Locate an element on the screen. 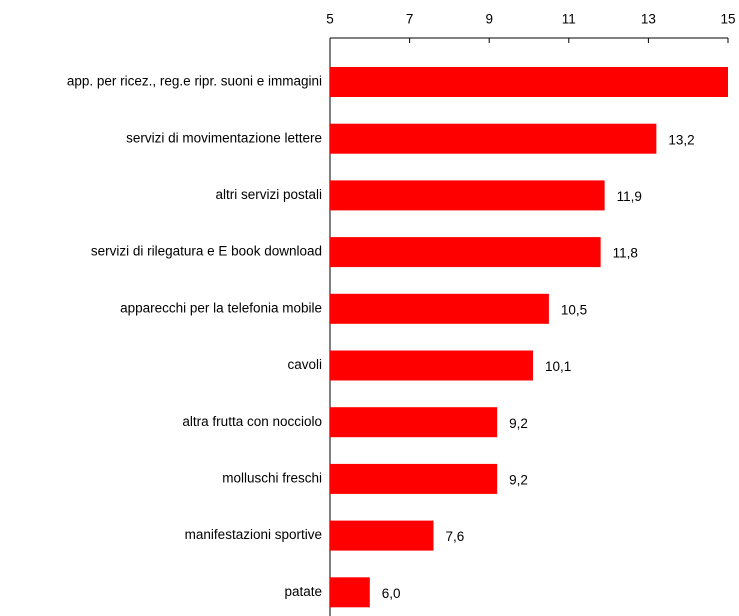 The height and width of the screenshot is (616, 739). x-tick-label: 9 is located at coordinates (489, 19).